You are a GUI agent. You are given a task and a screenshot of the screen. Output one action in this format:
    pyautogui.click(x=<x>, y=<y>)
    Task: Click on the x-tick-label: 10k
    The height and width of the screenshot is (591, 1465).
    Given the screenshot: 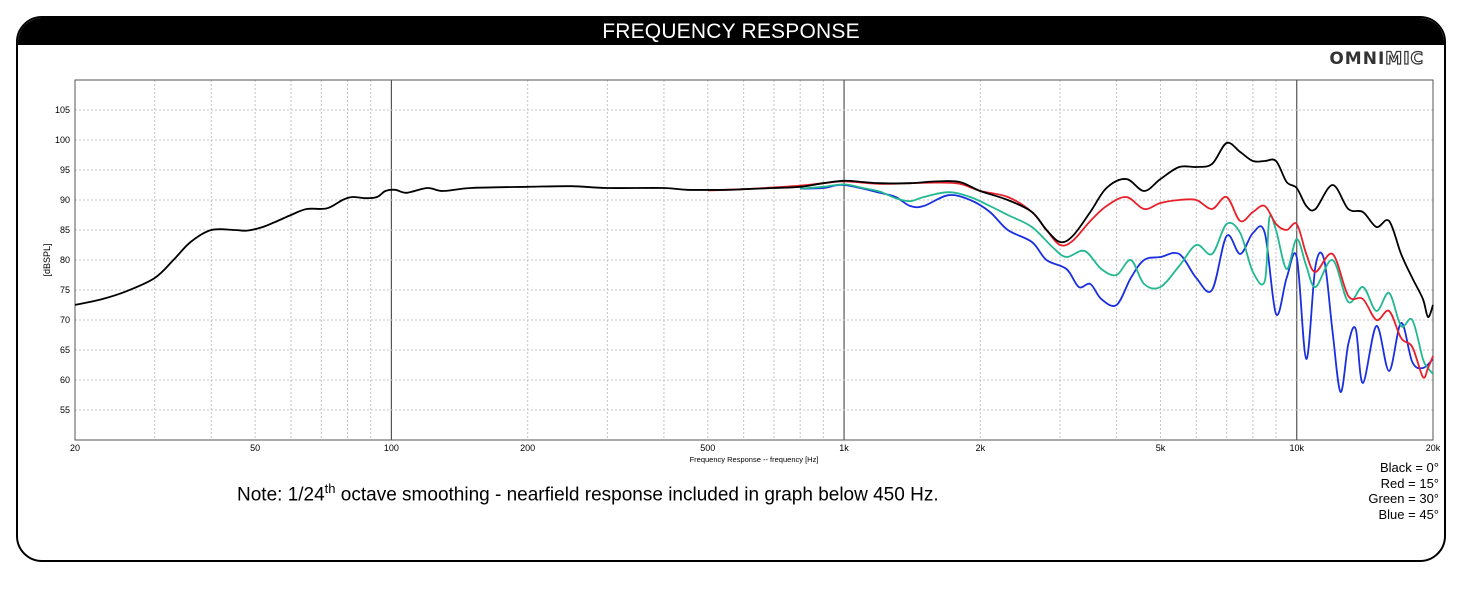 What is the action you would take?
    pyautogui.click(x=1296, y=448)
    